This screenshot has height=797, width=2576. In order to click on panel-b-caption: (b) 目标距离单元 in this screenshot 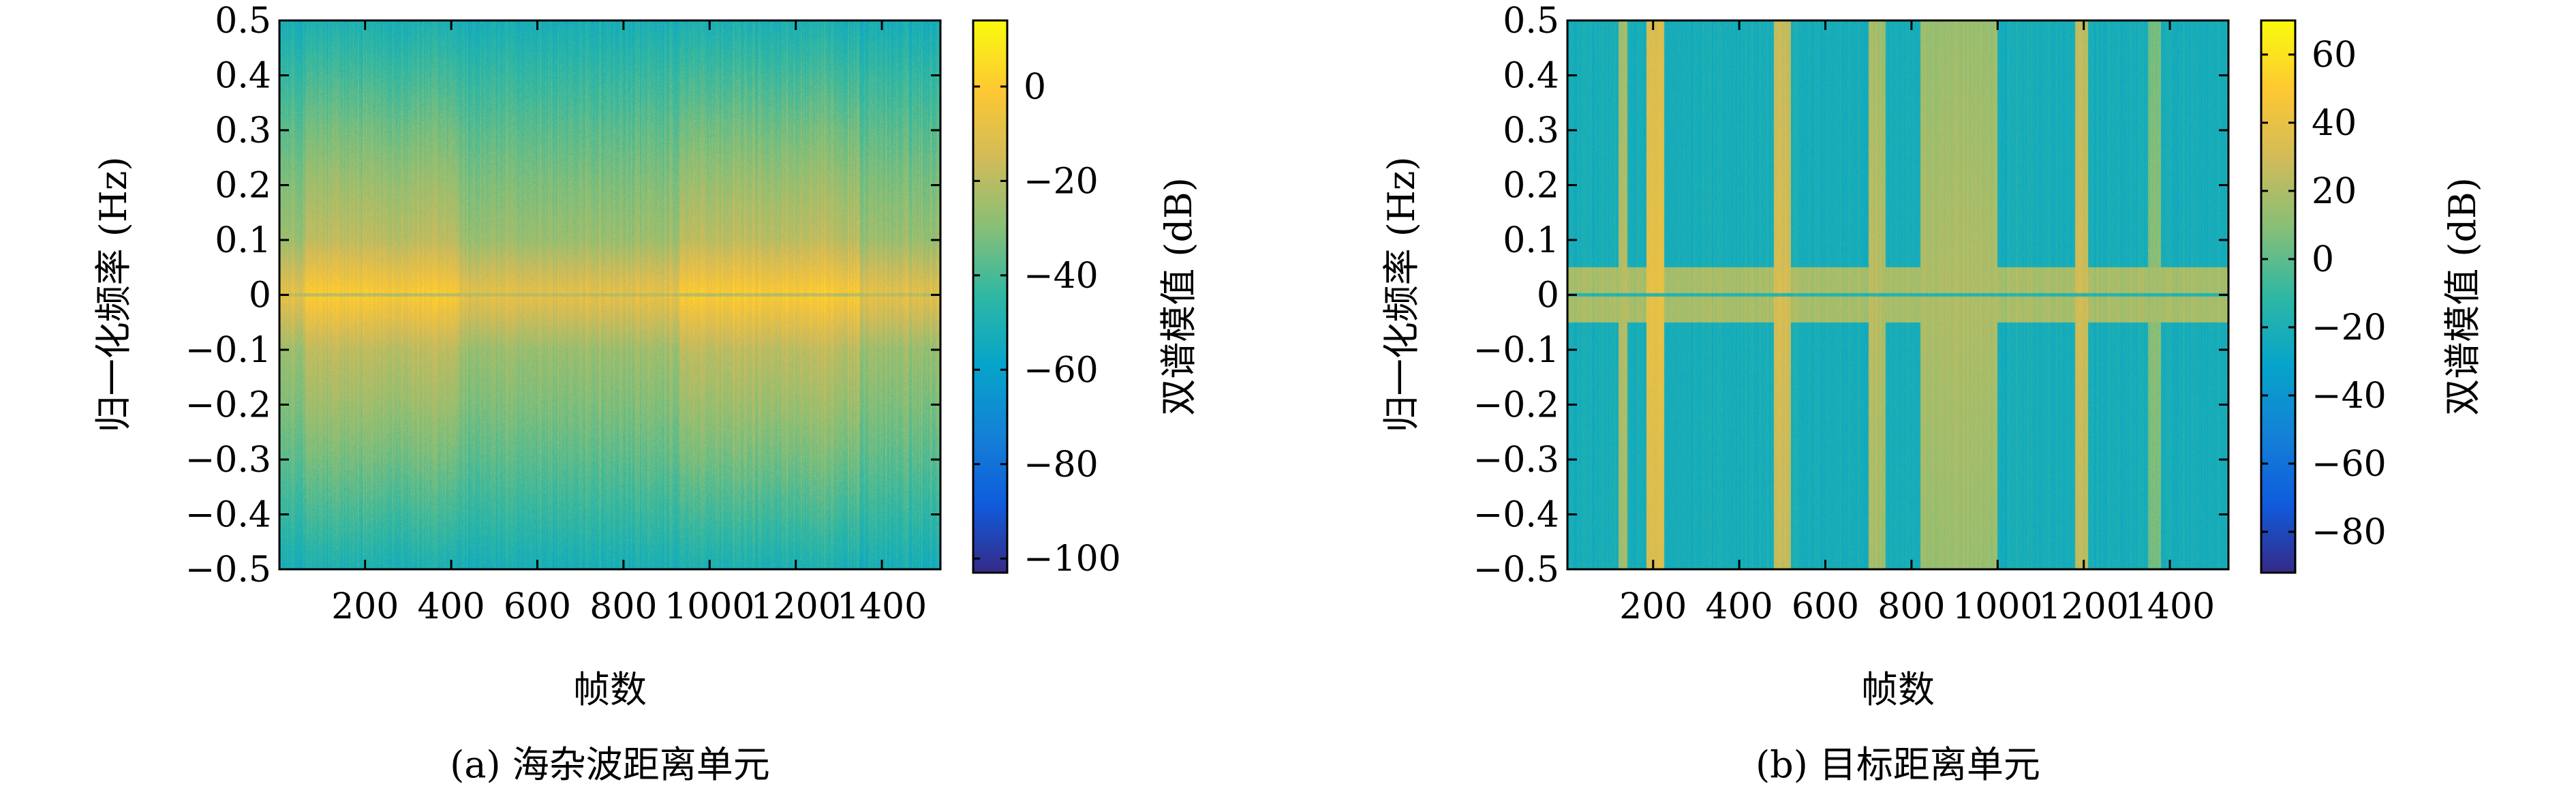, I will do `click(1897, 764)`.